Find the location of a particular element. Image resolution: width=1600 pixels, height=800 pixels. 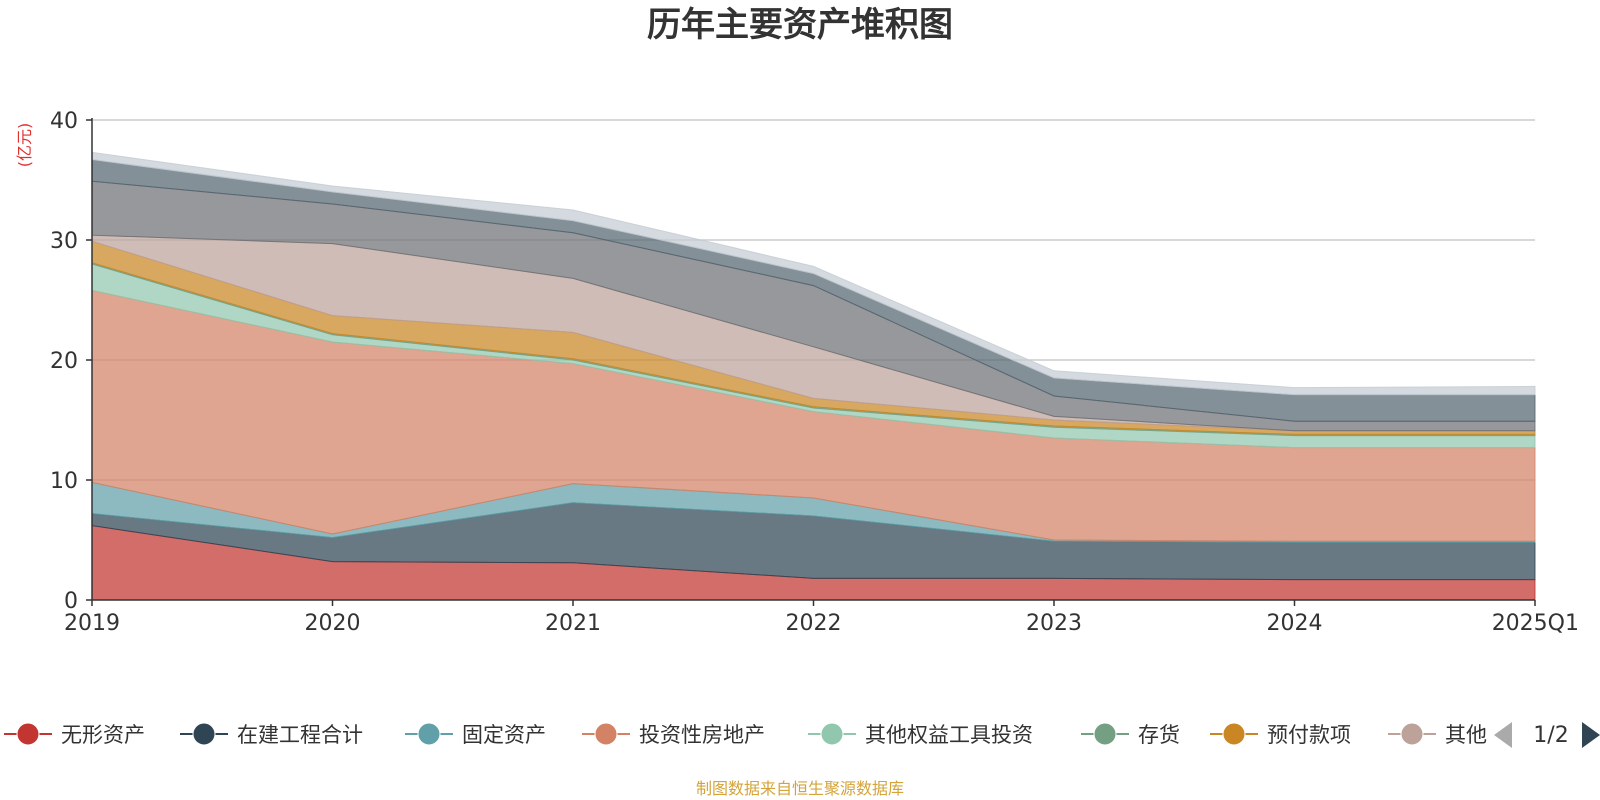

legend-item: 其他 is located at coordinates (1437, 734).